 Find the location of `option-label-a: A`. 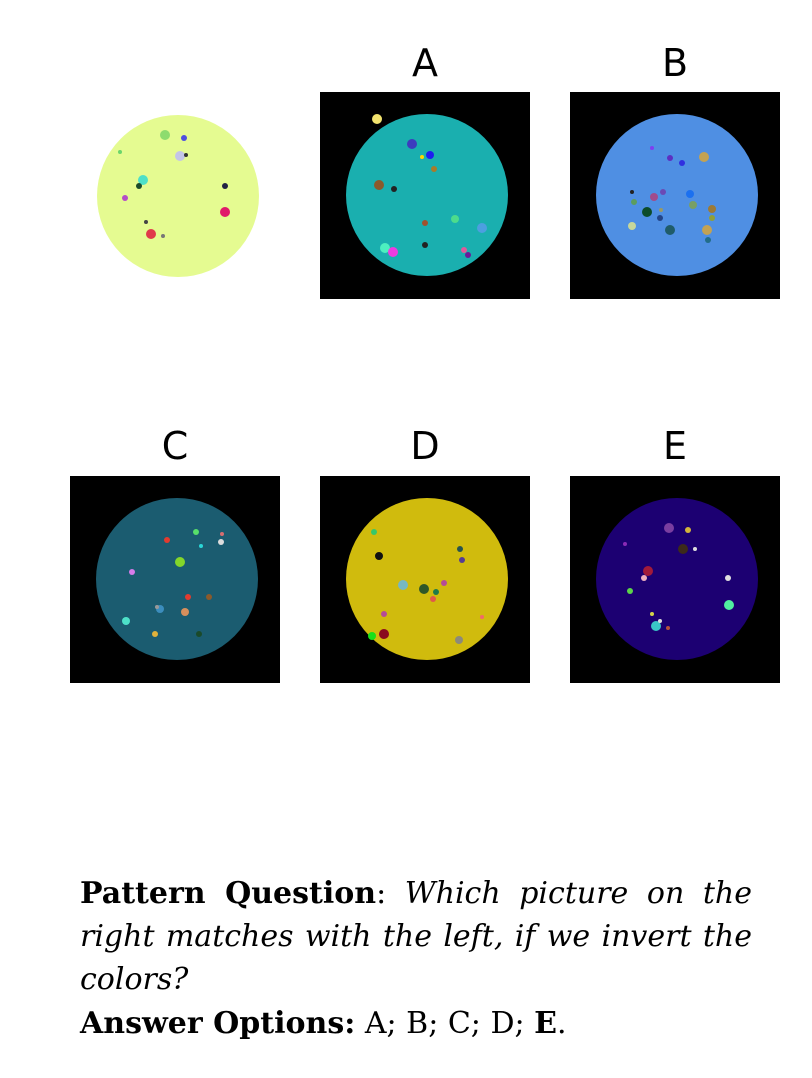

option-label-a: A is located at coordinates (425, 63).